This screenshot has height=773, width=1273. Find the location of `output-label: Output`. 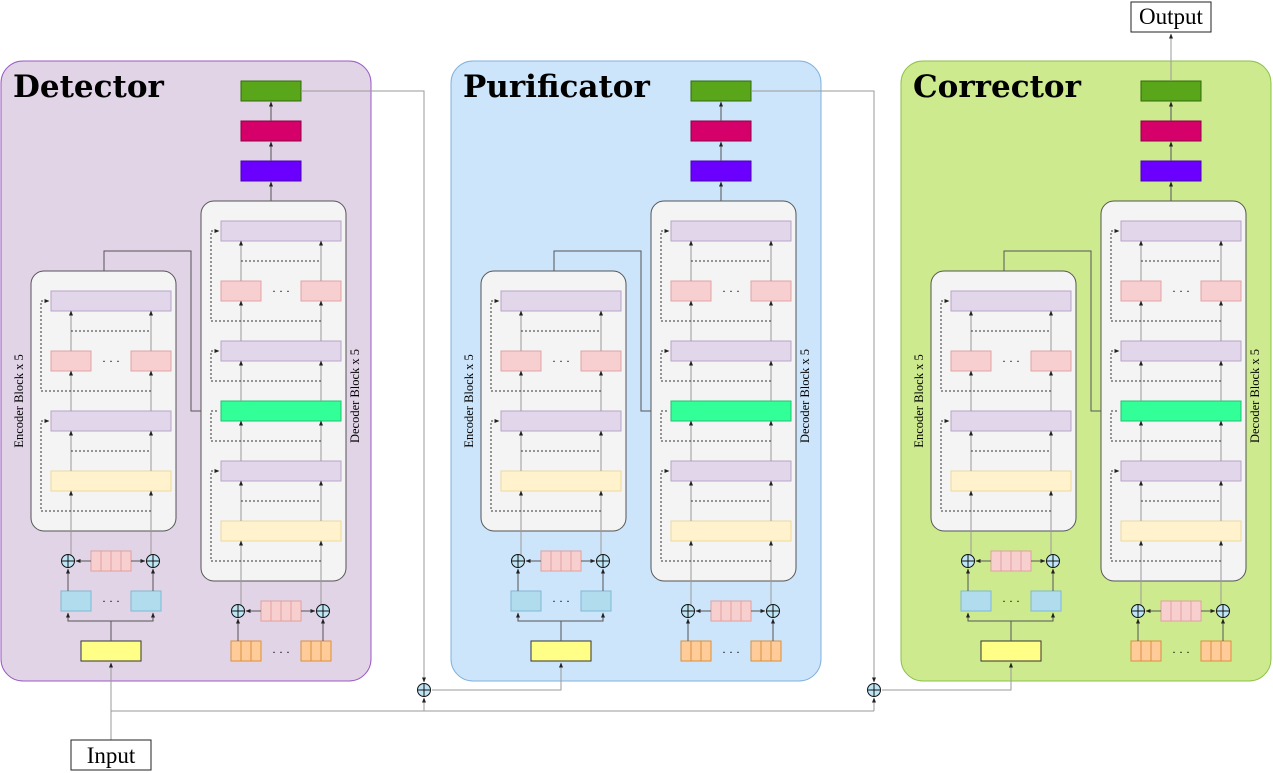

output-label: Output is located at coordinates (1171, 16).